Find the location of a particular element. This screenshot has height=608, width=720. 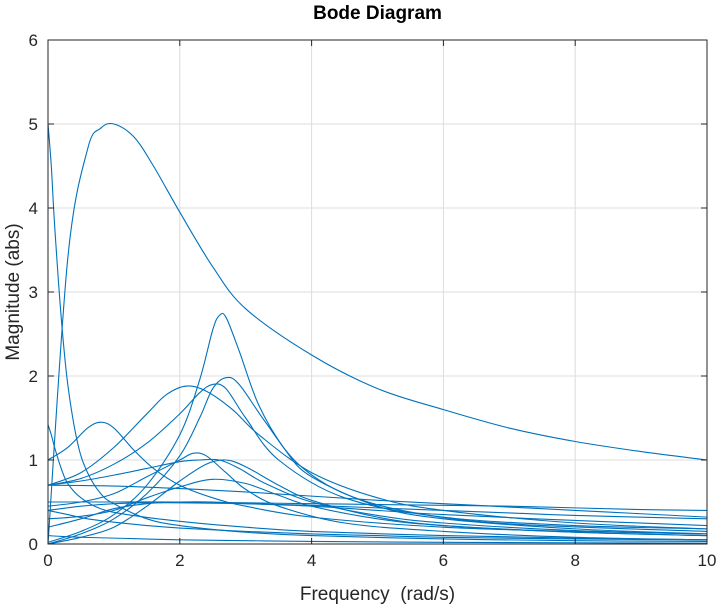

x-tick-label: 2 is located at coordinates (179, 560).